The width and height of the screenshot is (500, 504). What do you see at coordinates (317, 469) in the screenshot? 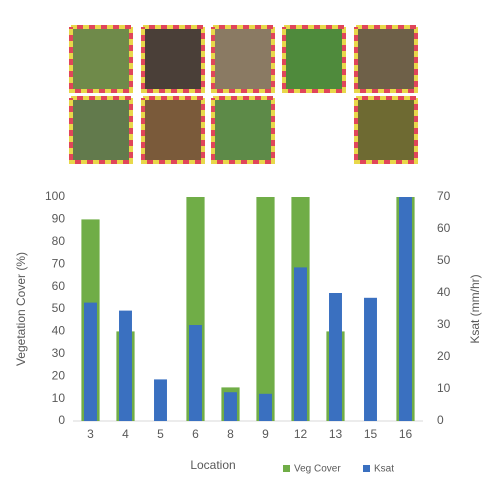
I see `legend-label: Veg Cover` at bounding box center [317, 469].